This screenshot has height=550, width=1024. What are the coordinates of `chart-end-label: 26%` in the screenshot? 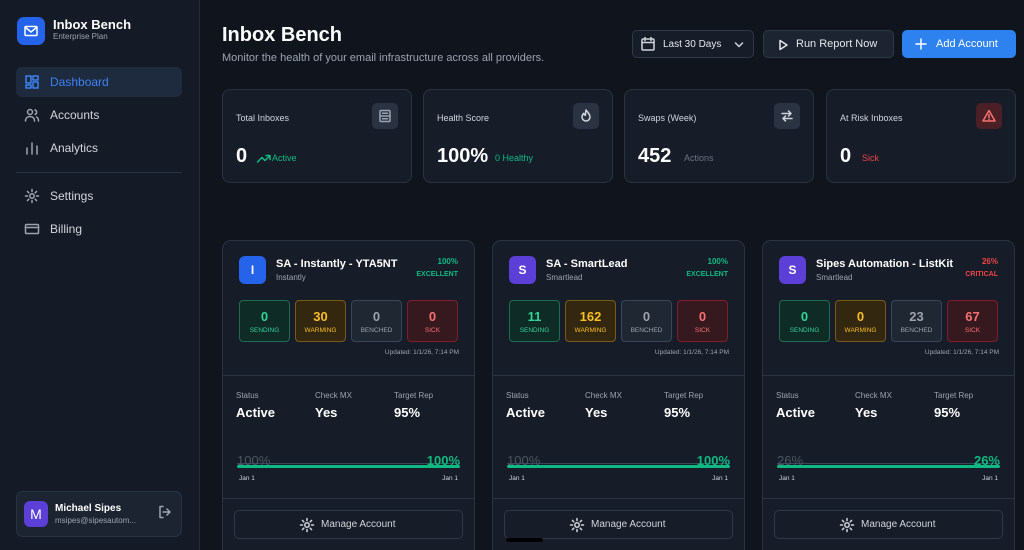 It's located at (986, 460).